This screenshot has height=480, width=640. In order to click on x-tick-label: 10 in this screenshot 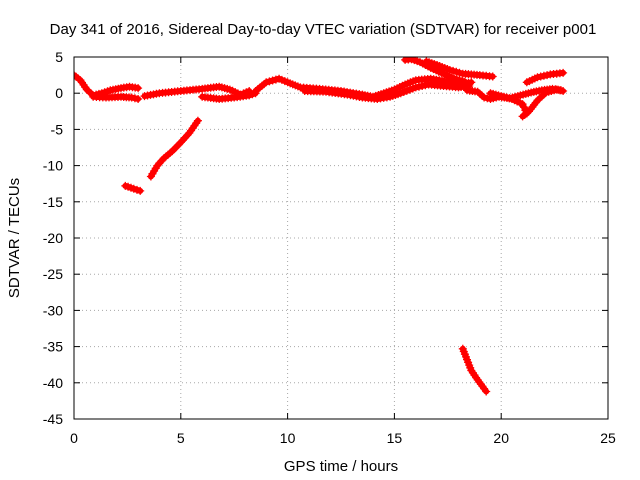, I will do `click(288, 438)`.